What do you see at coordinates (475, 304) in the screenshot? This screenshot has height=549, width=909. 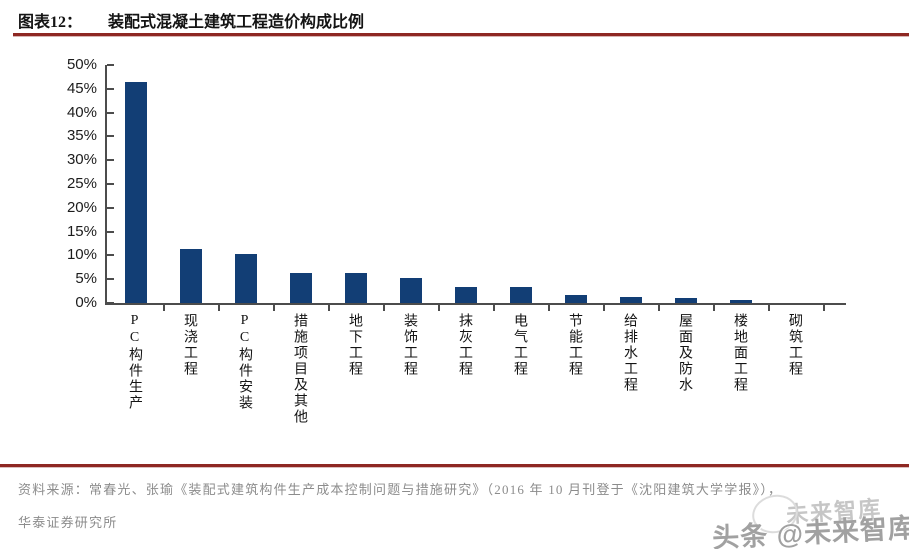 I see `x-axis-line` at bounding box center [475, 304].